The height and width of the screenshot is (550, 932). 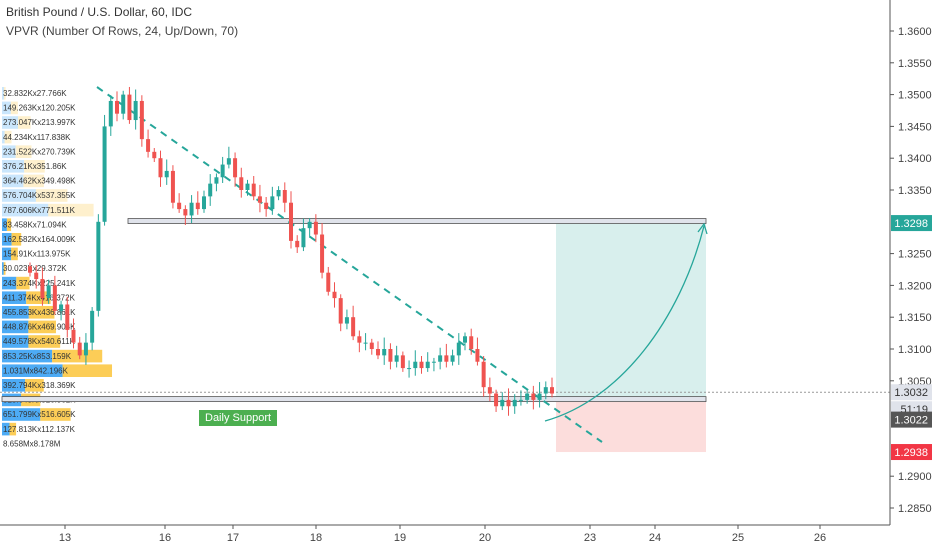 What do you see at coordinates (36, 370) in the screenshot?
I see `vp-row-label: 1.031Mx842.196K` at bounding box center [36, 370].